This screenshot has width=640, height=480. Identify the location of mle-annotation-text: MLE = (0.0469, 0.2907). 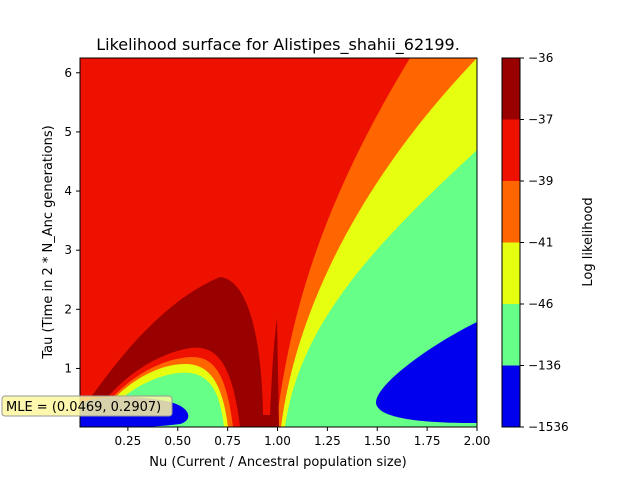
(83, 407).